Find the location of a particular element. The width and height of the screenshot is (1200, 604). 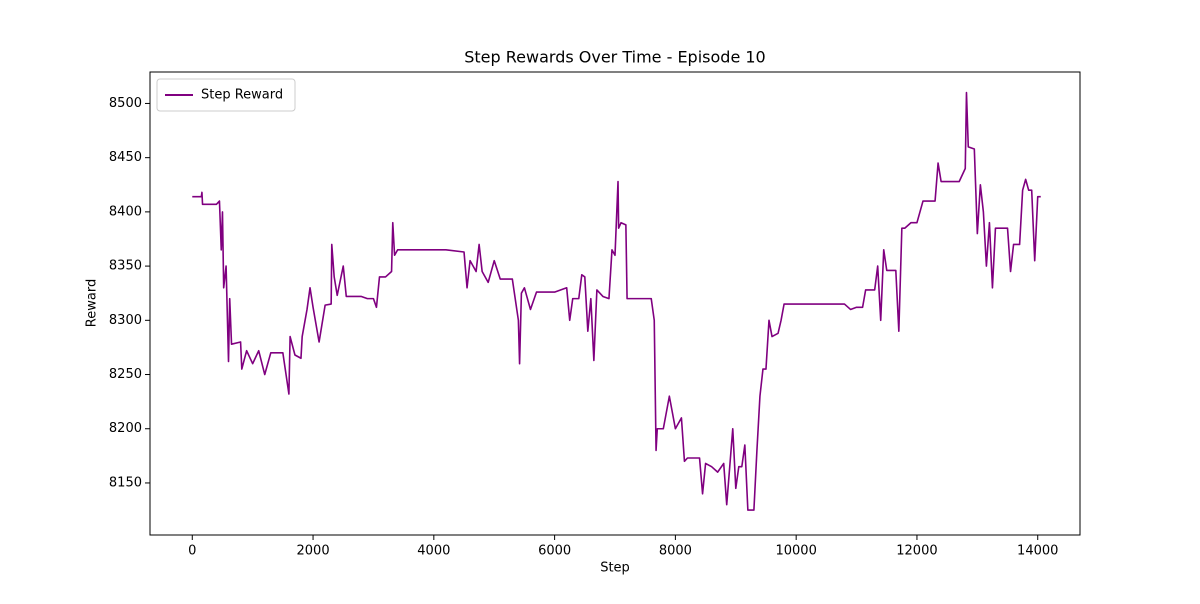

y-axis-label: Reward is located at coordinates (92, 303).